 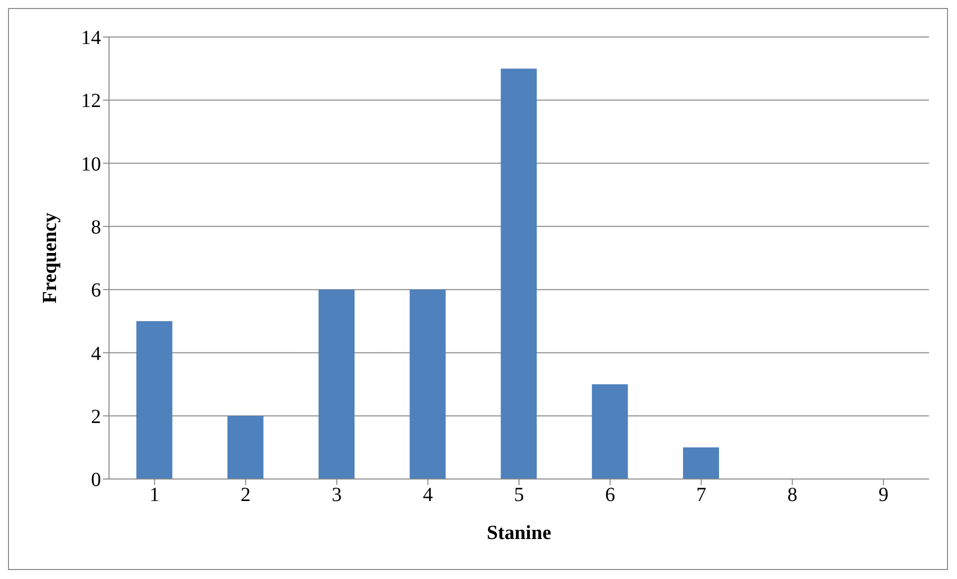 I want to click on y-tick-label: 6, so click(x=96, y=291).